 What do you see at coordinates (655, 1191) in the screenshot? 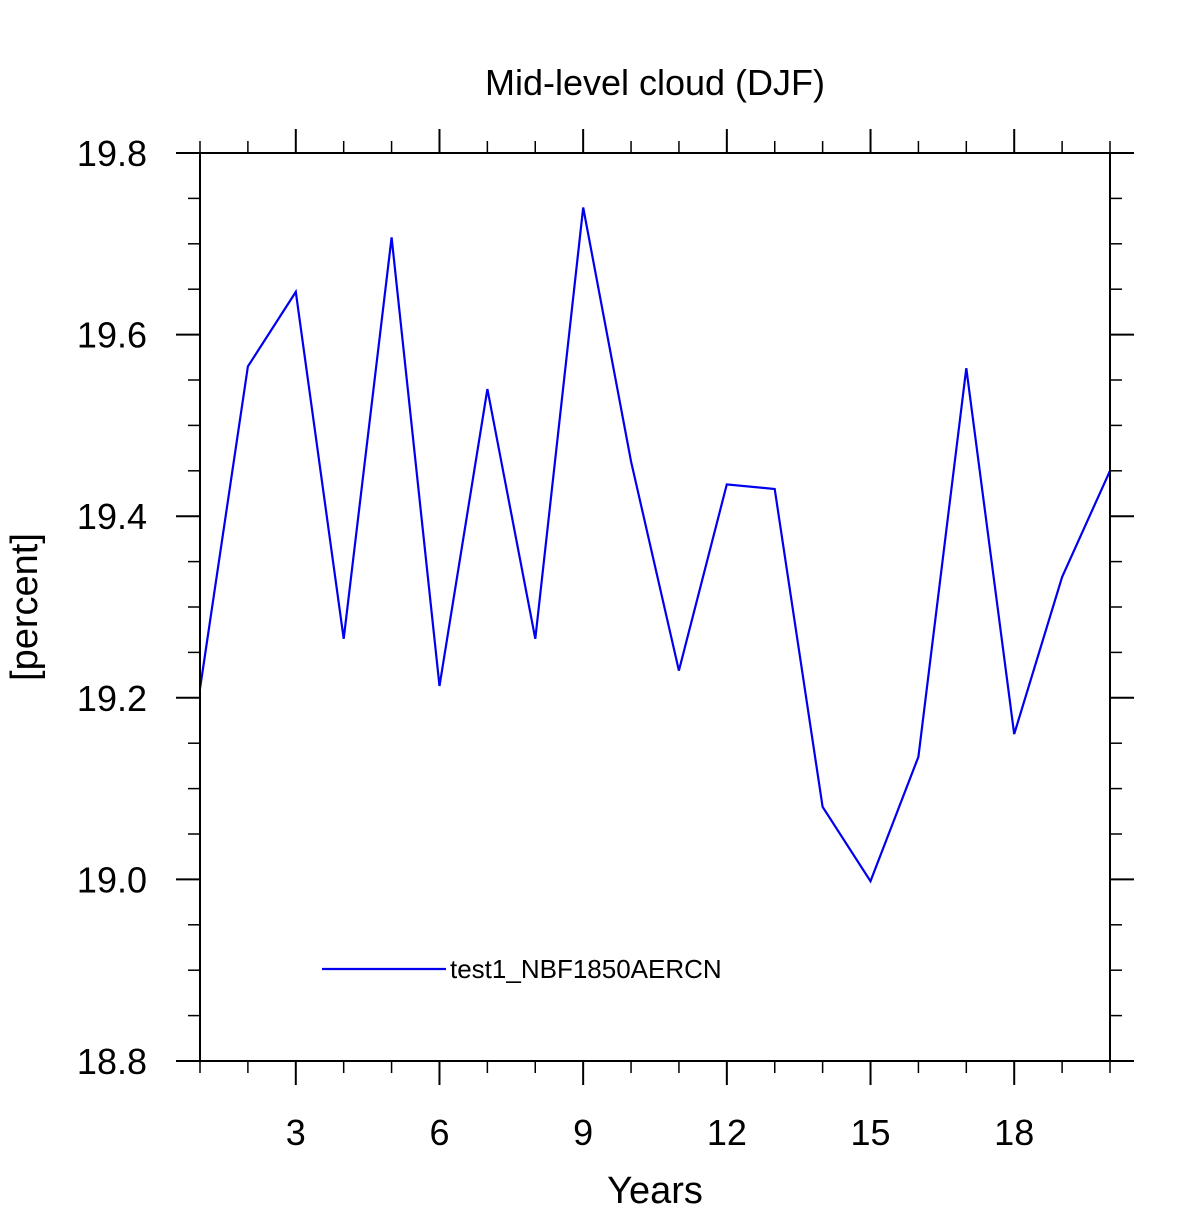
I see `x-axis-label: Years` at bounding box center [655, 1191].